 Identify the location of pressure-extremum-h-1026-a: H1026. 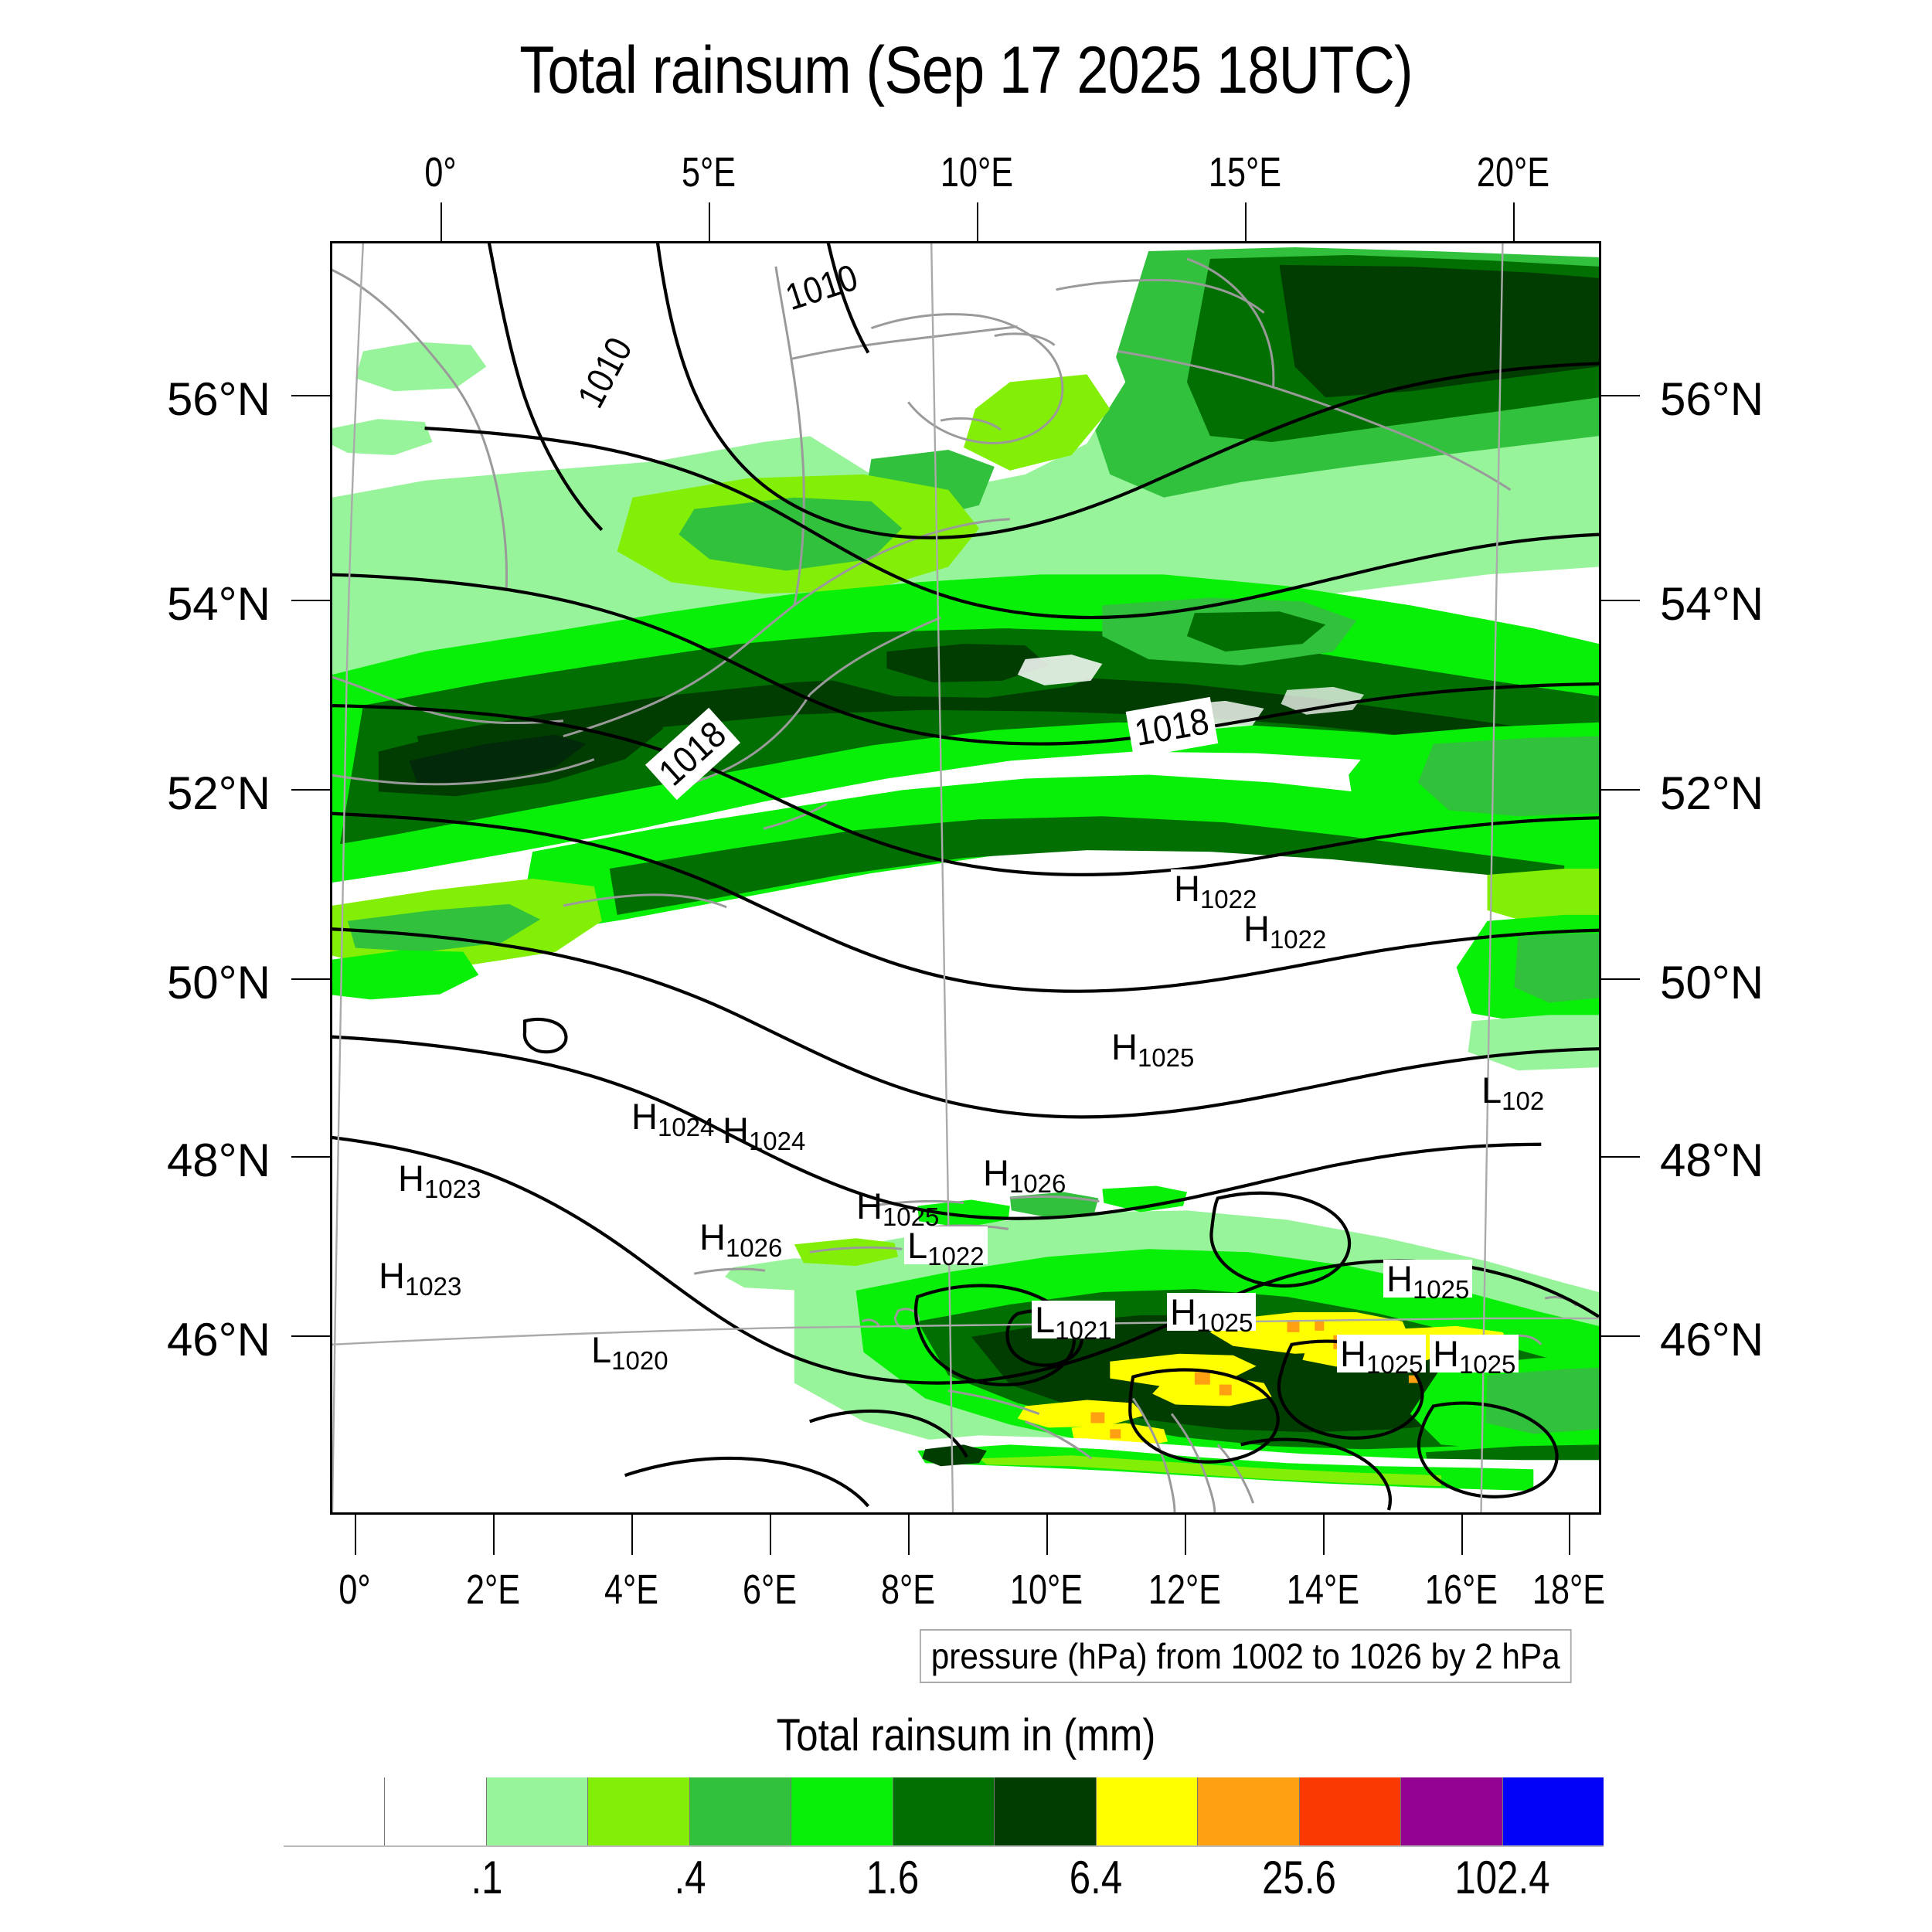
(1025, 1175).